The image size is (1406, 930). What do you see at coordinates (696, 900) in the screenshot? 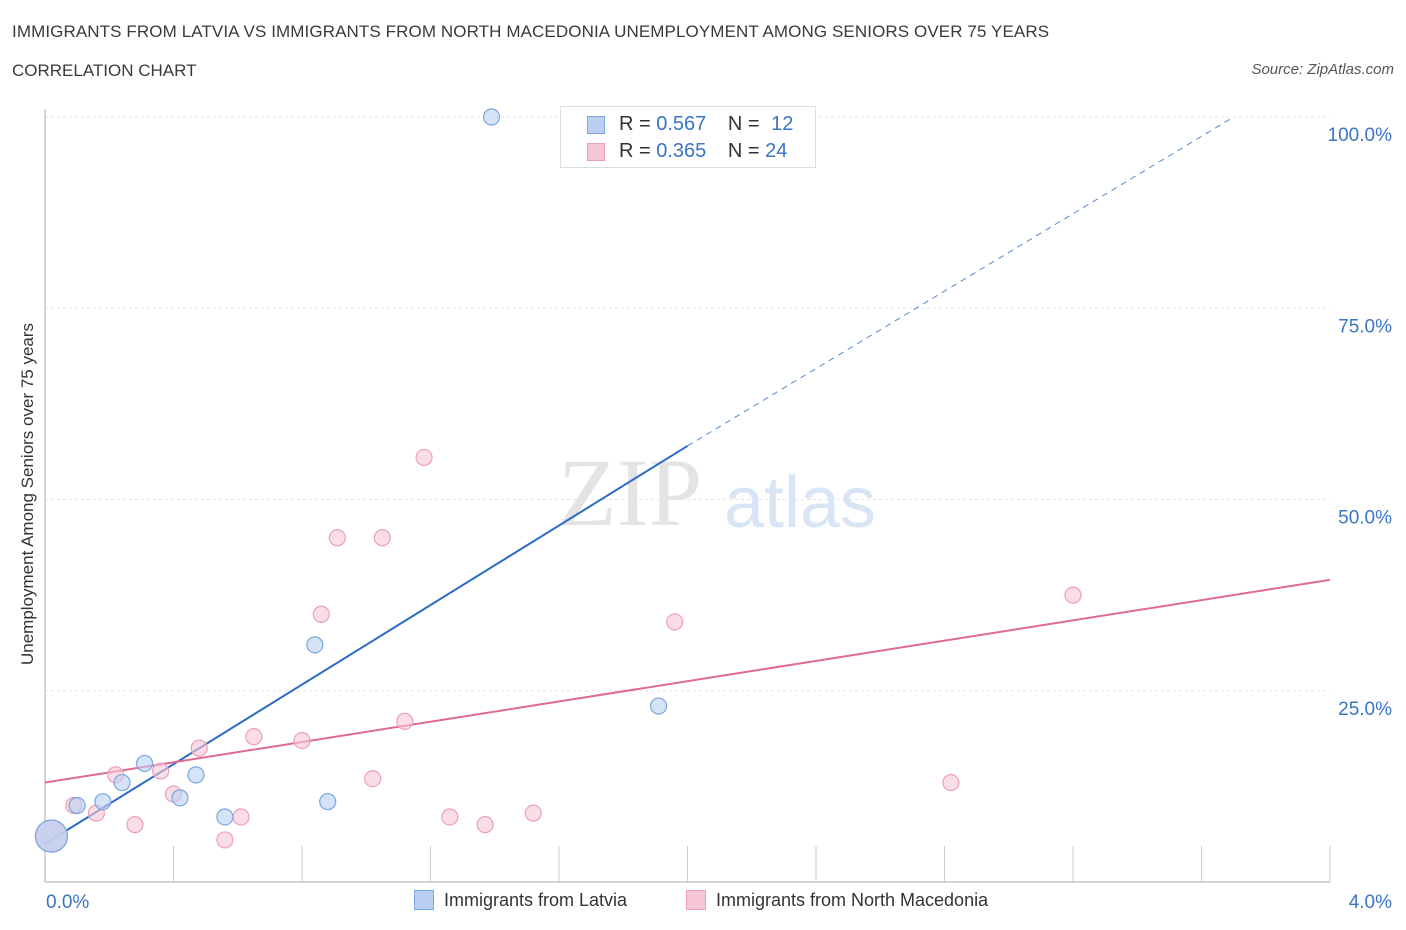
I see `north-macedonia-legend-swatch` at bounding box center [696, 900].